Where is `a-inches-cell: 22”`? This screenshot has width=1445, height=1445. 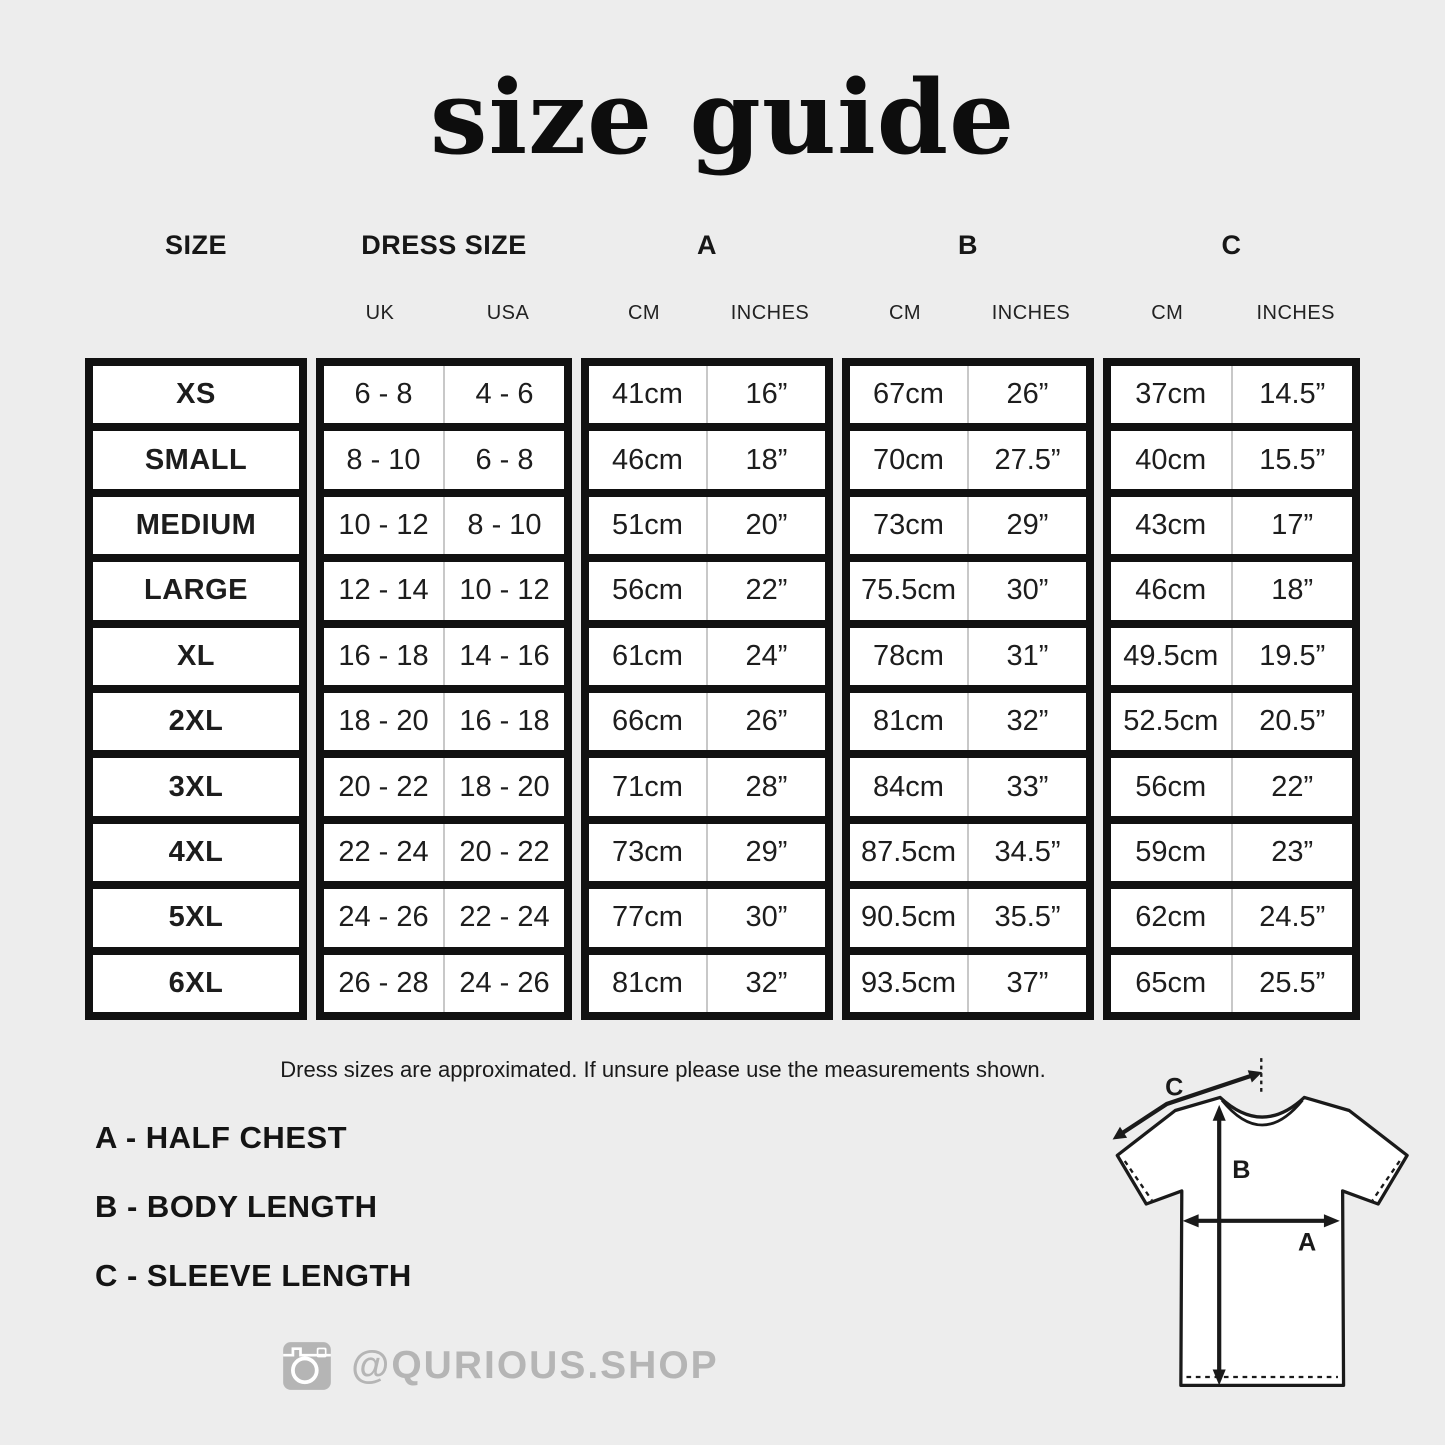
a-inches-cell: 22” is located at coordinates (765, 591).